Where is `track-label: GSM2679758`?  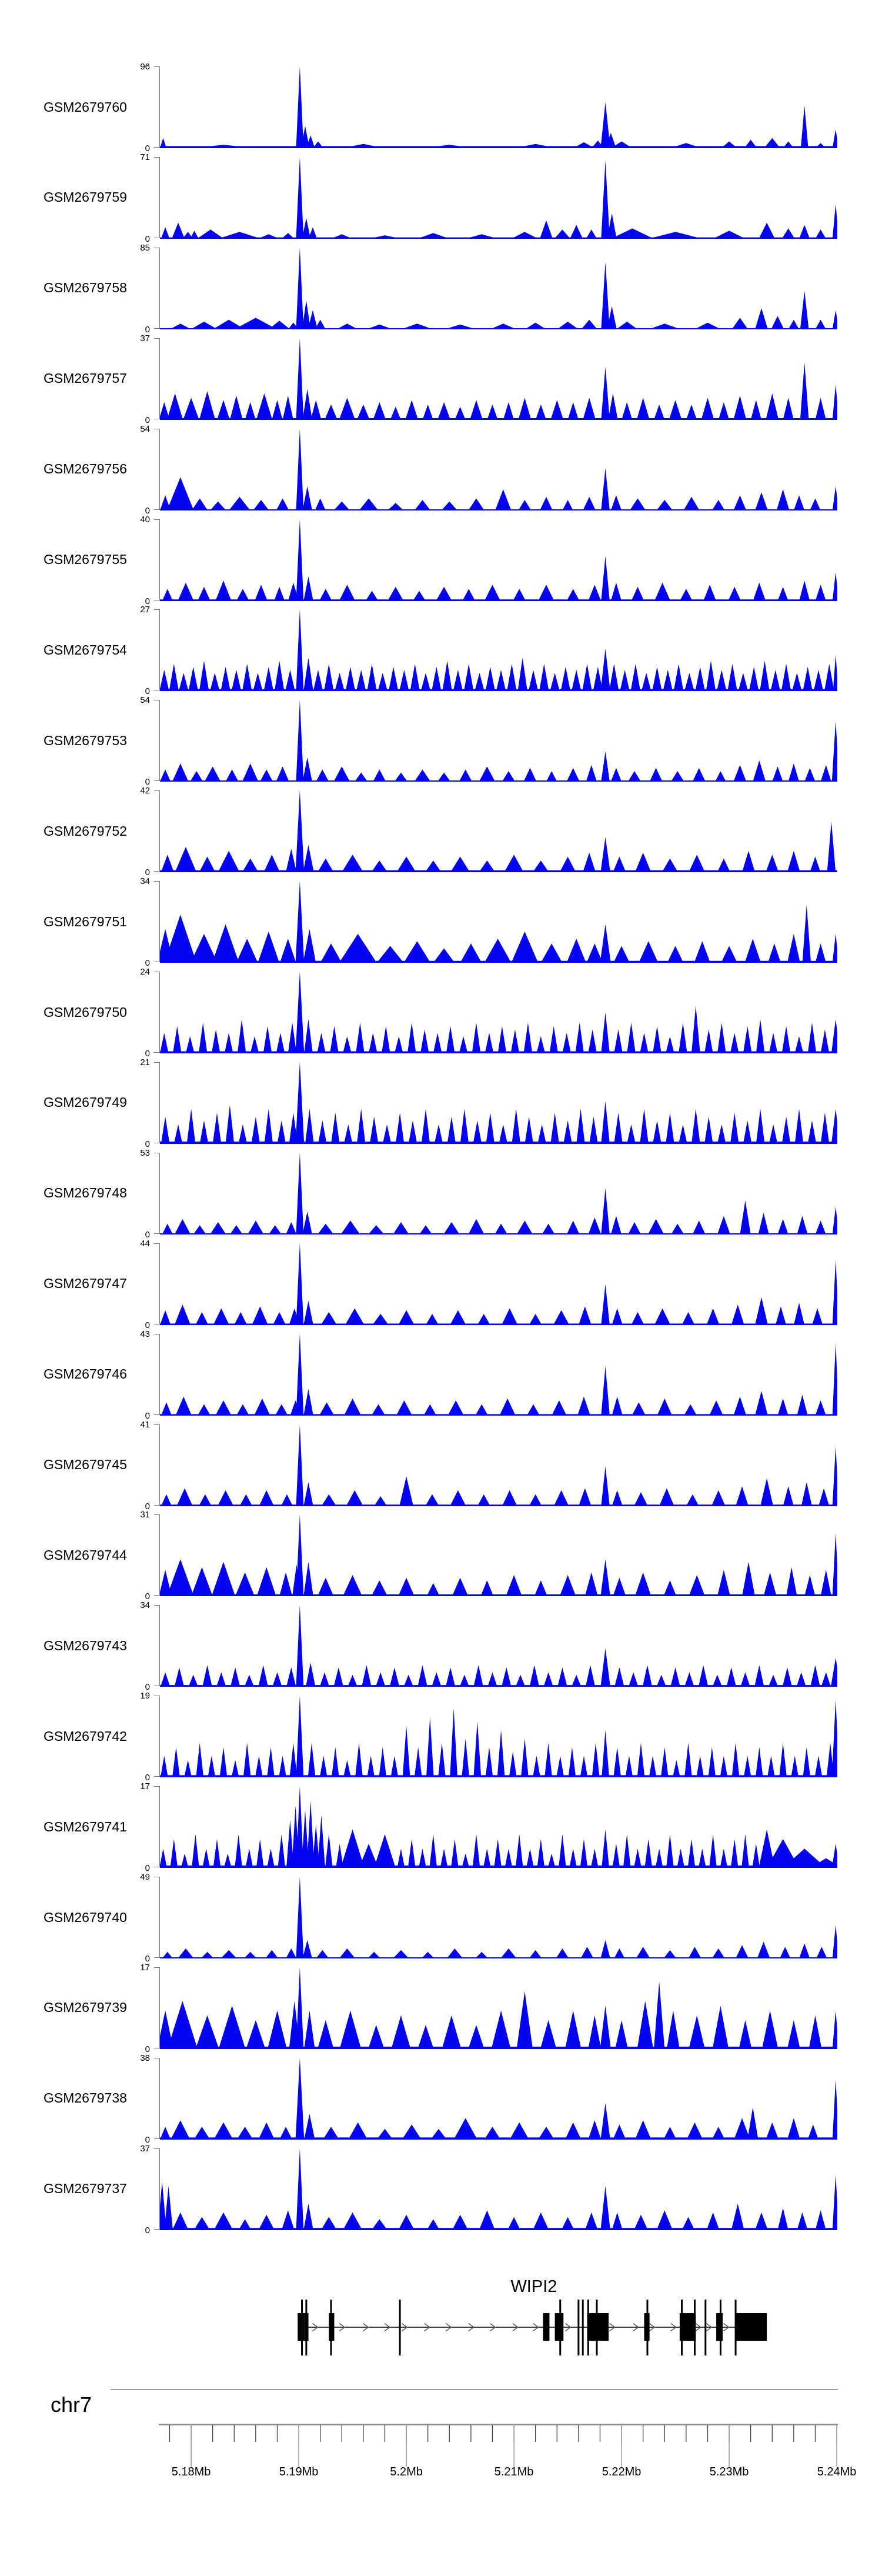
track-label: GSM2679758 is located at coordinates (85, 288).